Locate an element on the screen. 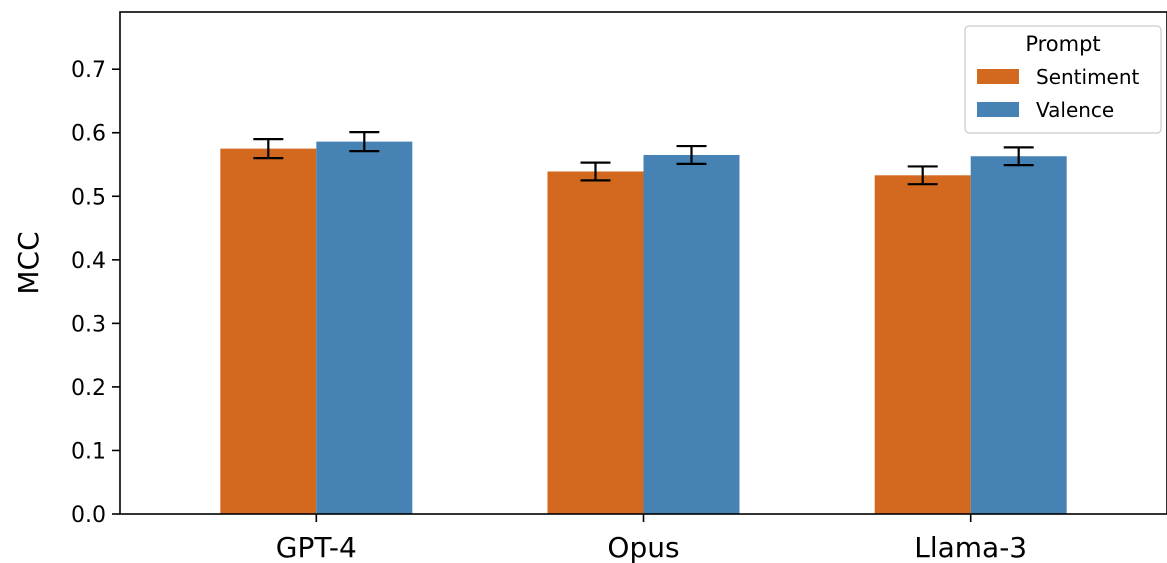 The height and width of the screenshot is (563, 1167). bar-valence-opus is located at coordinates (691, 334).